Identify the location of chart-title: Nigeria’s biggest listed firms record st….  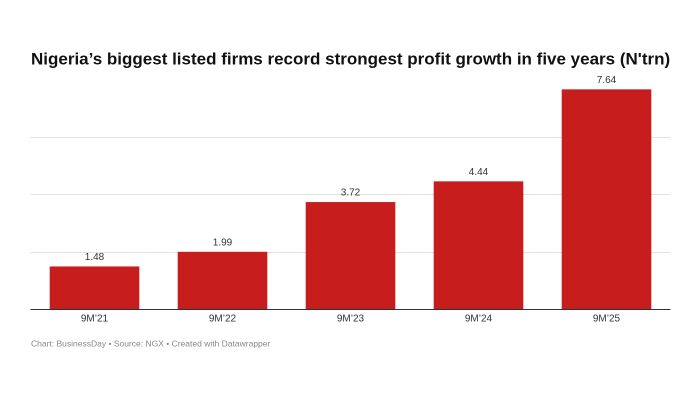
(350, 58).